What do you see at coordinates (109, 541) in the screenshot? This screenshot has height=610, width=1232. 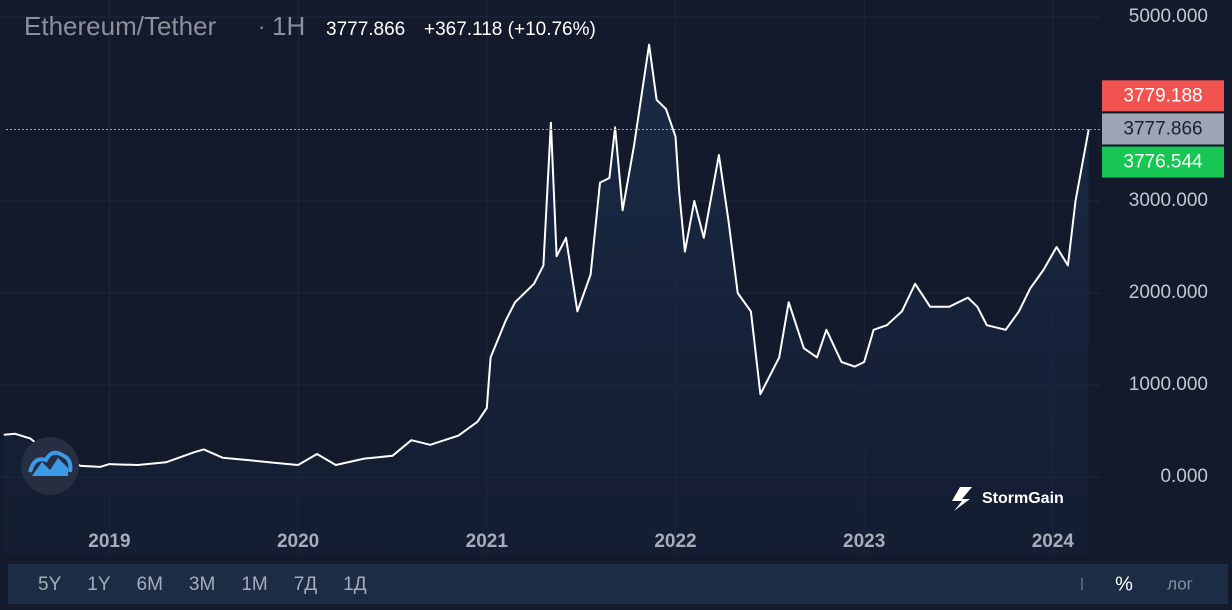 I see `x-tick-label: 2019` at bounding box center [109, 541].